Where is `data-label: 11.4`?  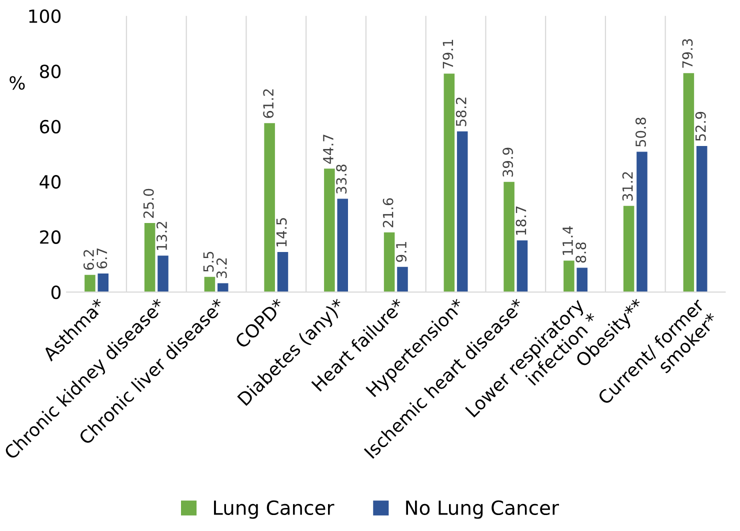
data-label: 11.4 is located at coordinates (567, 240).